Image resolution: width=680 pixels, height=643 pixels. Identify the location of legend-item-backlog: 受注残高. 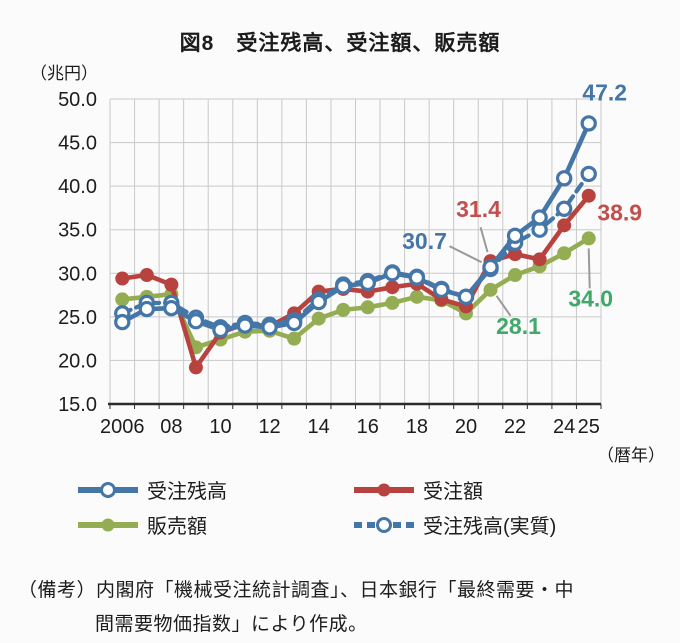
(151, 489).